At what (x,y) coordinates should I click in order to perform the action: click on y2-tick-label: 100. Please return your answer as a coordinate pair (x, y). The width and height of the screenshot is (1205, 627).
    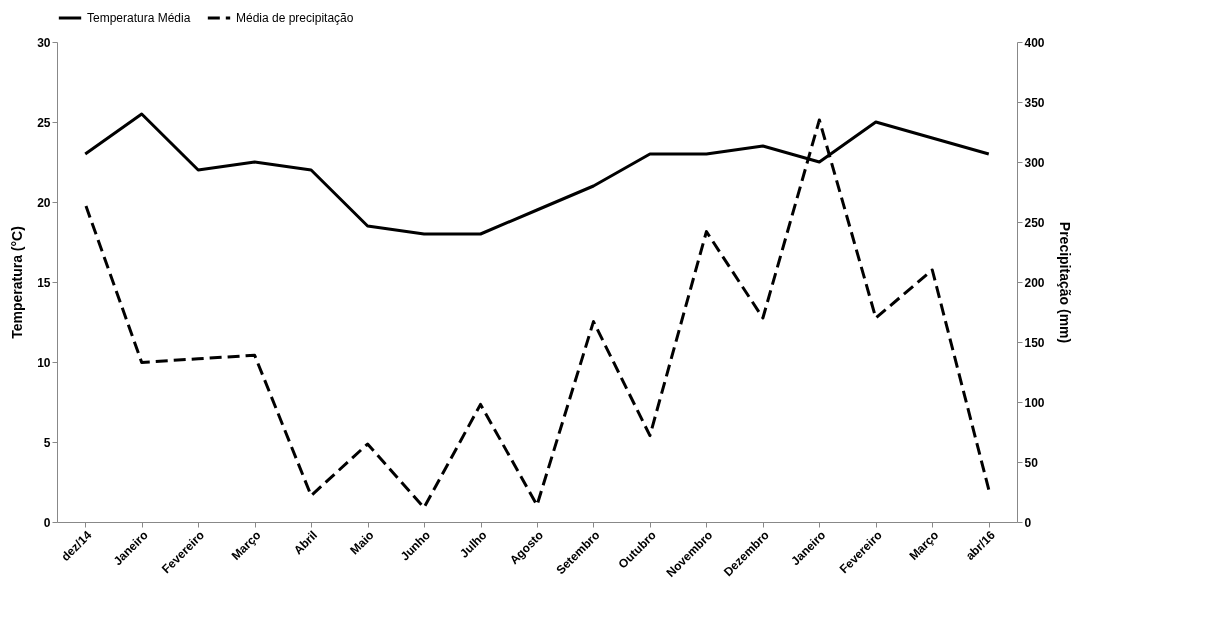
    Looking at the image, I should click on (1034, 402).